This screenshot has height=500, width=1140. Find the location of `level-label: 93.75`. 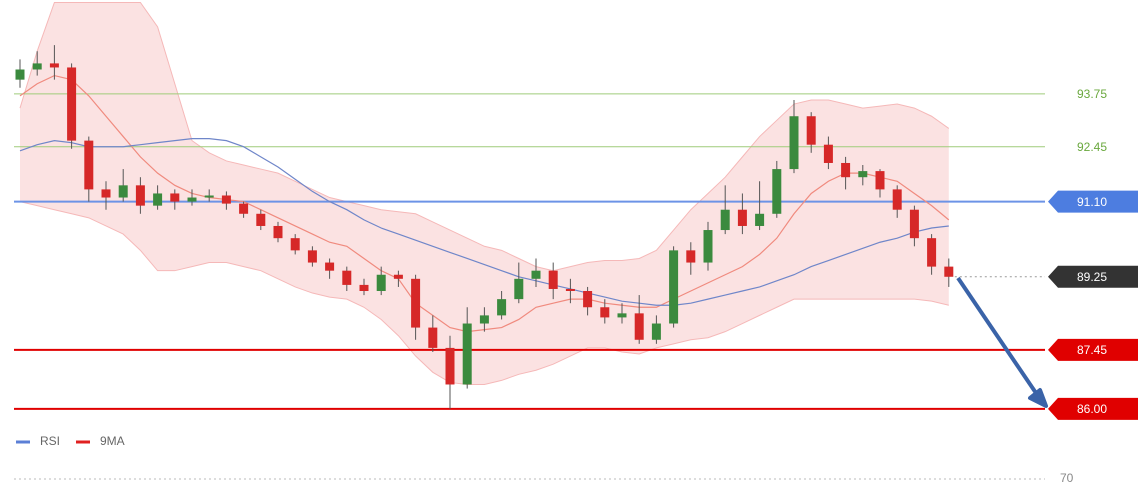

level-label: 93.75 is located at coordinates (1092, 94).